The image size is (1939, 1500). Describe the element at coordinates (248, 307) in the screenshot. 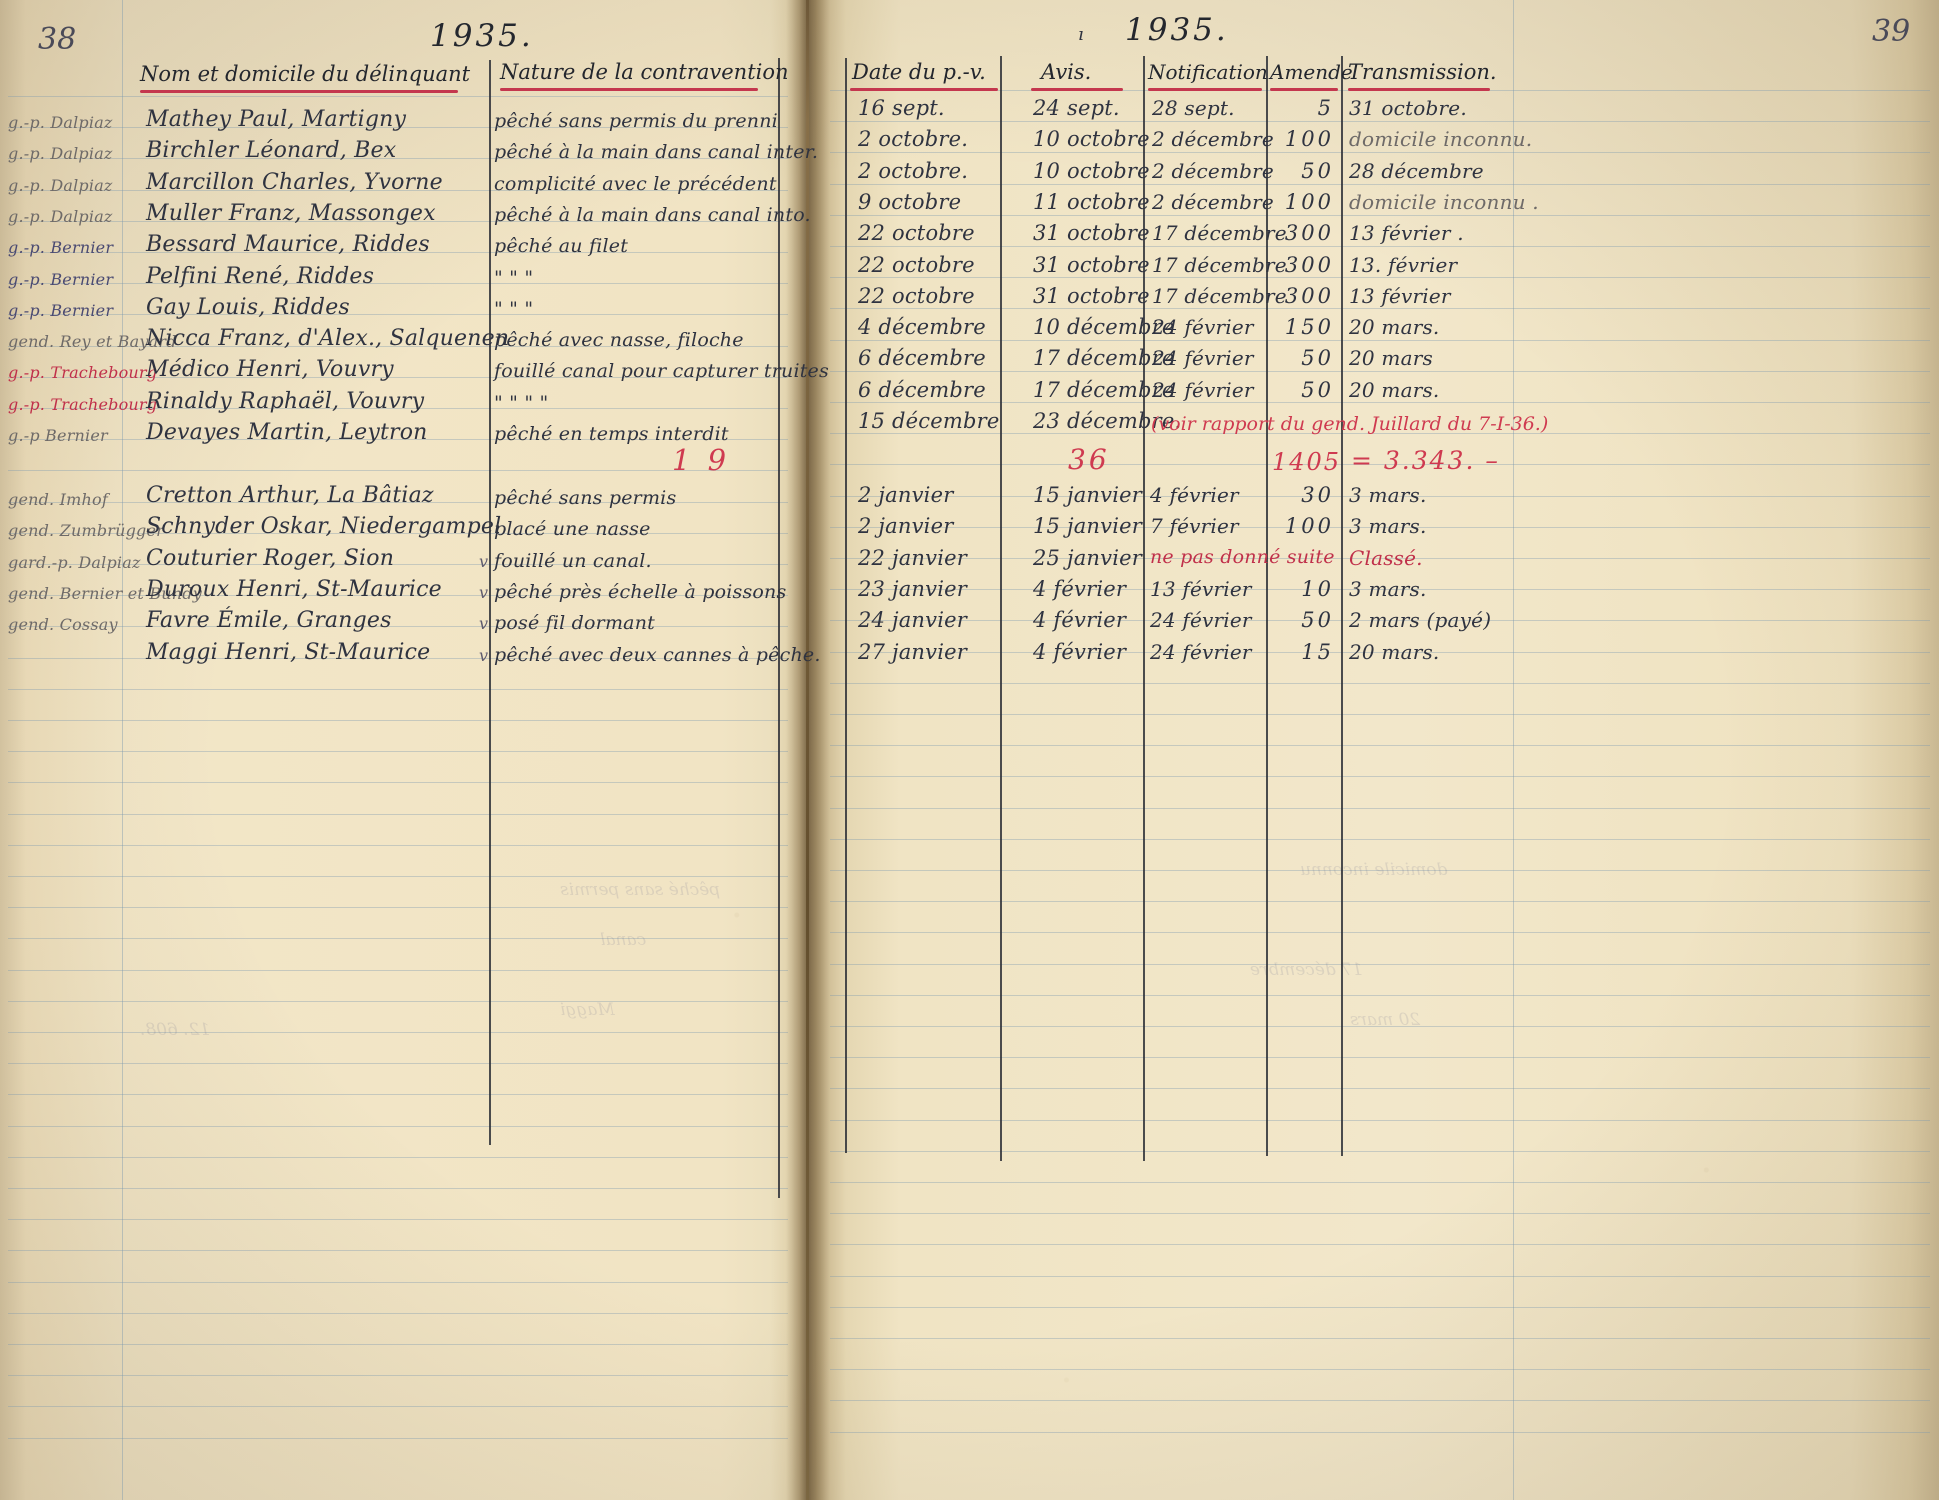

I see `delinquent-name: Gay Louis, Riddes` at that location.